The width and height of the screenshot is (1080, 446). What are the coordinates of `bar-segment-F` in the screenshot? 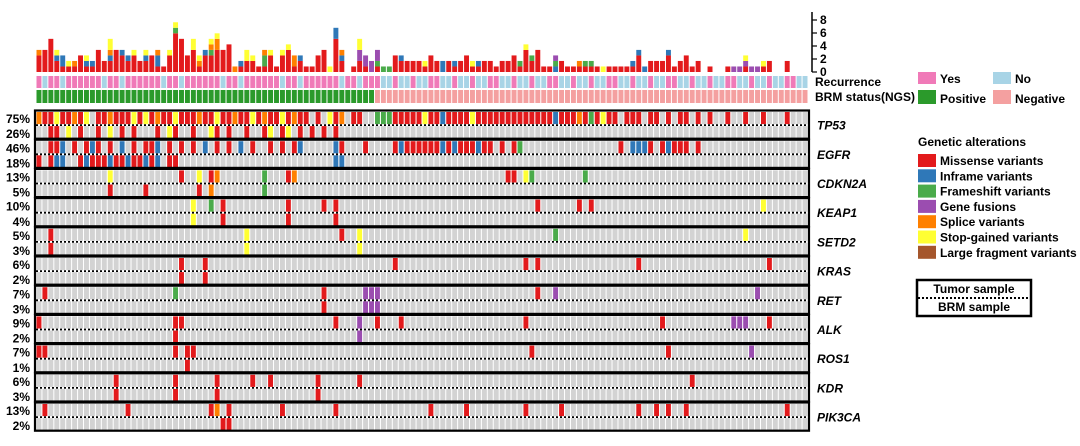 It's located at (556, 63).